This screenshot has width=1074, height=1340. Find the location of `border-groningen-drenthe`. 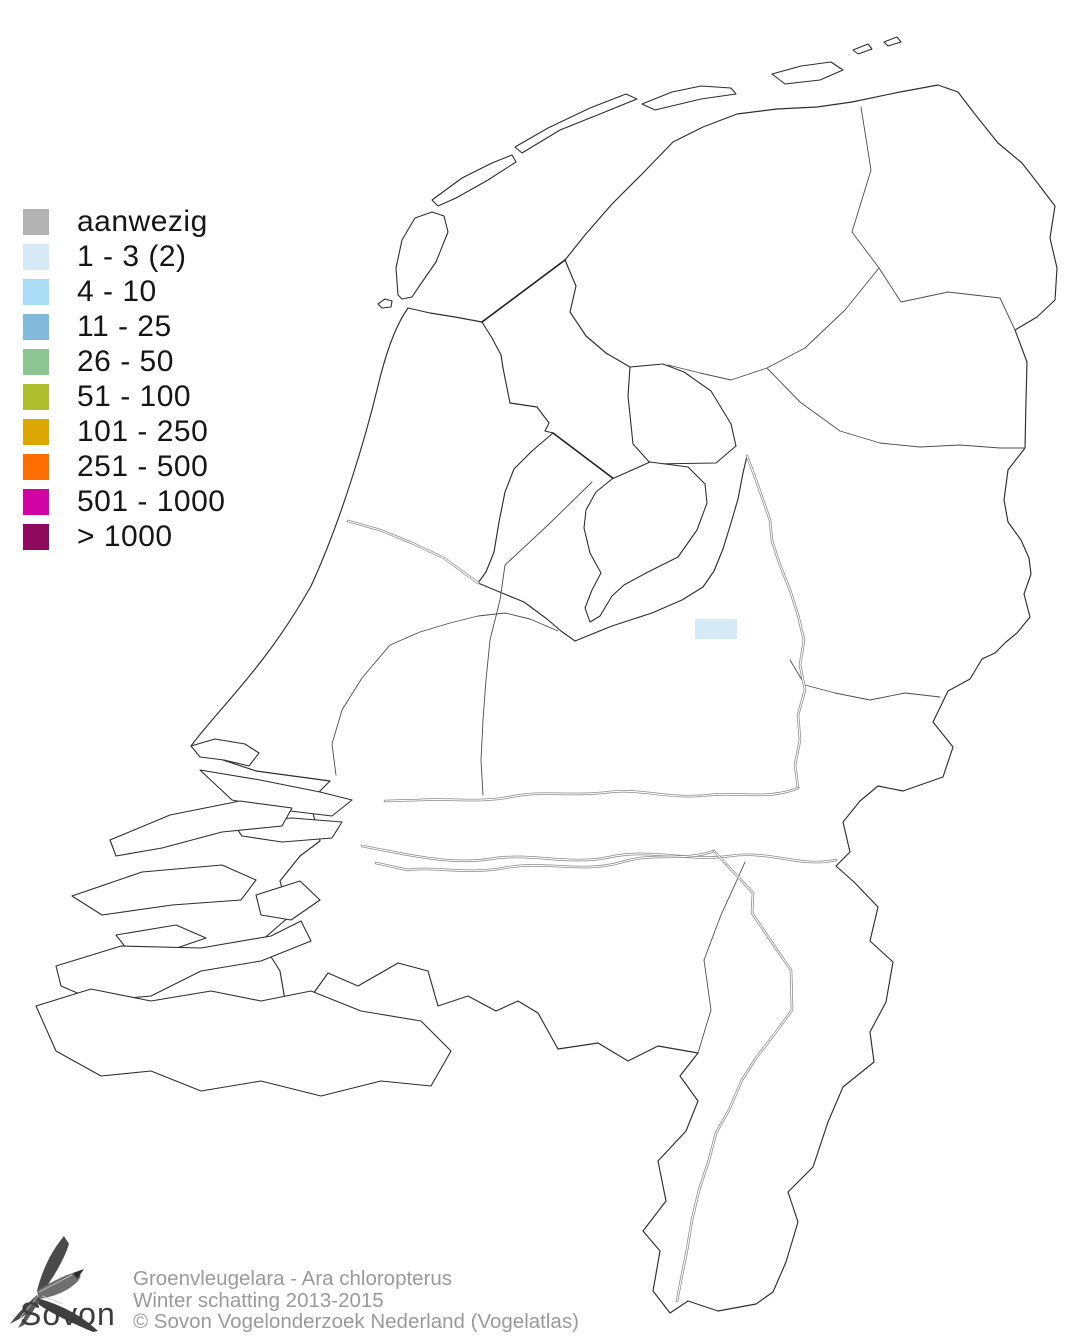

border-groningen-drenthe is located at coordinates (958, 311).